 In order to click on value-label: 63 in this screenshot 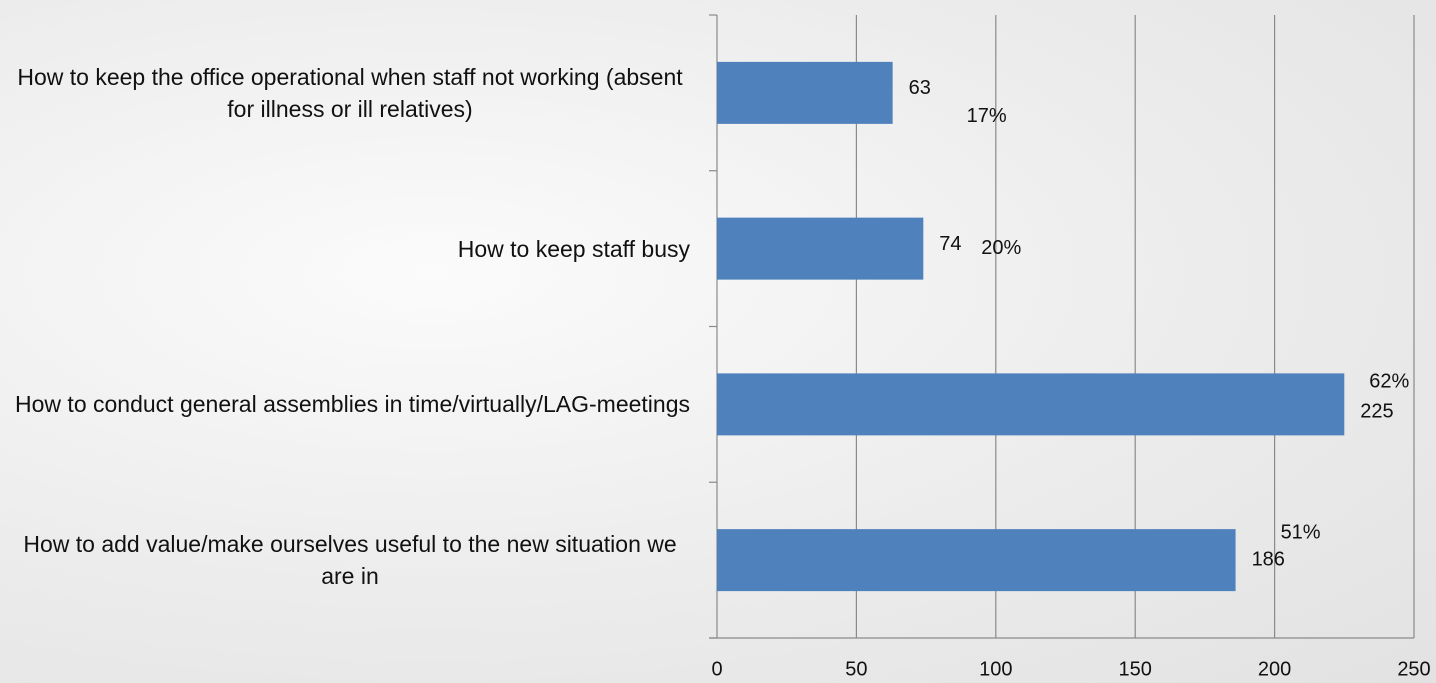, I will do `click(920, 88)`.